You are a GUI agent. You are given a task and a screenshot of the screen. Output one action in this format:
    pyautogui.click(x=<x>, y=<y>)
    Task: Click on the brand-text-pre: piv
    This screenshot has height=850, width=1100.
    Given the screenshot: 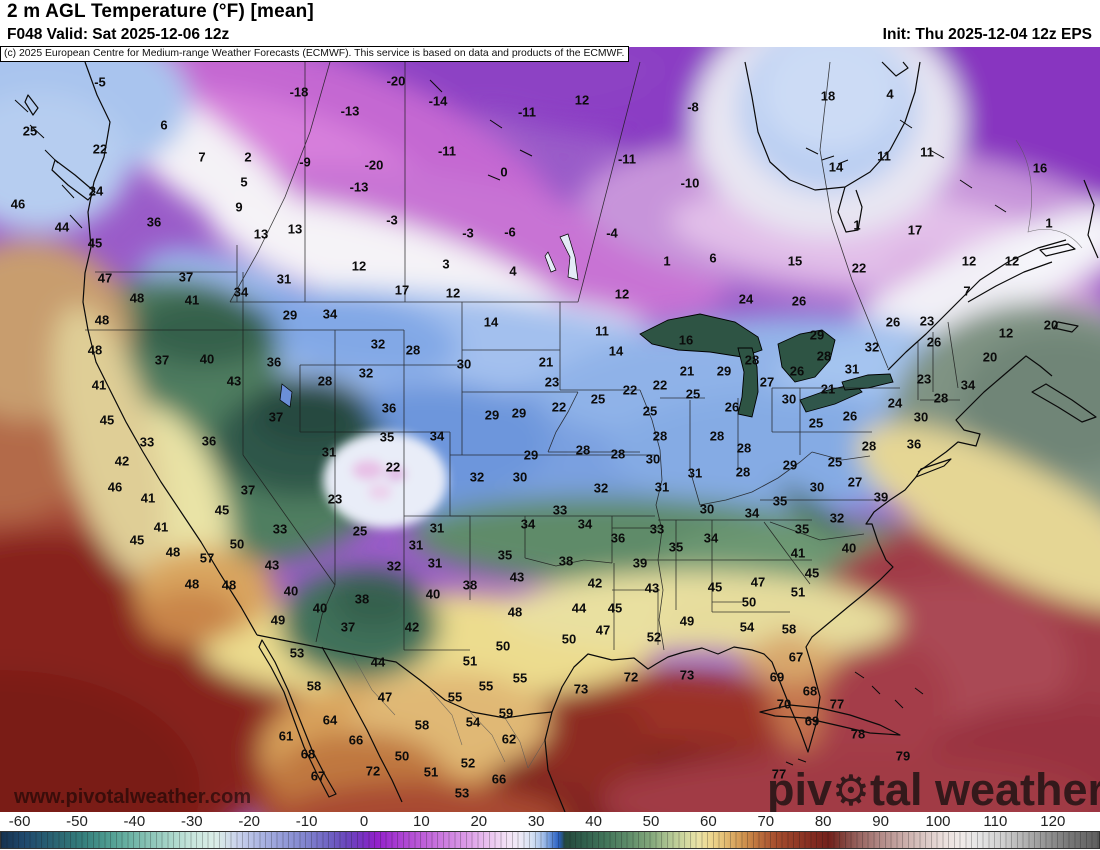 What is the action you would take?
    pyautogui.click(x=800, y=789)
    